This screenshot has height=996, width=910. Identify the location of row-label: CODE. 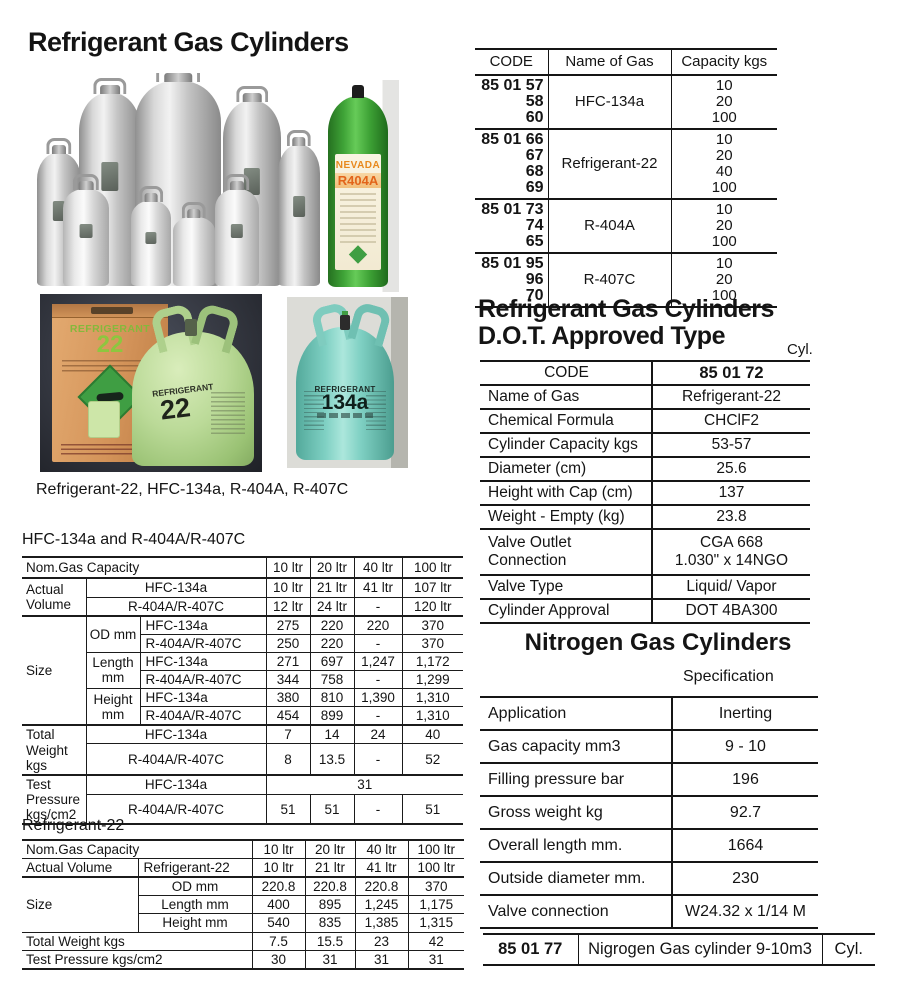
(566, 373).